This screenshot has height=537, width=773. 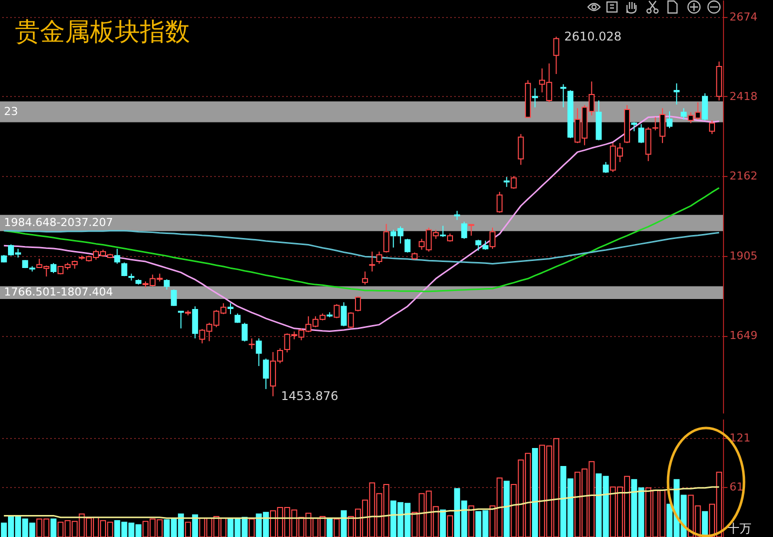 What do you see at coordinates (737, 487) in the screenshot?
I see `y-tick-label: 61` at bounding box center [737, 487].